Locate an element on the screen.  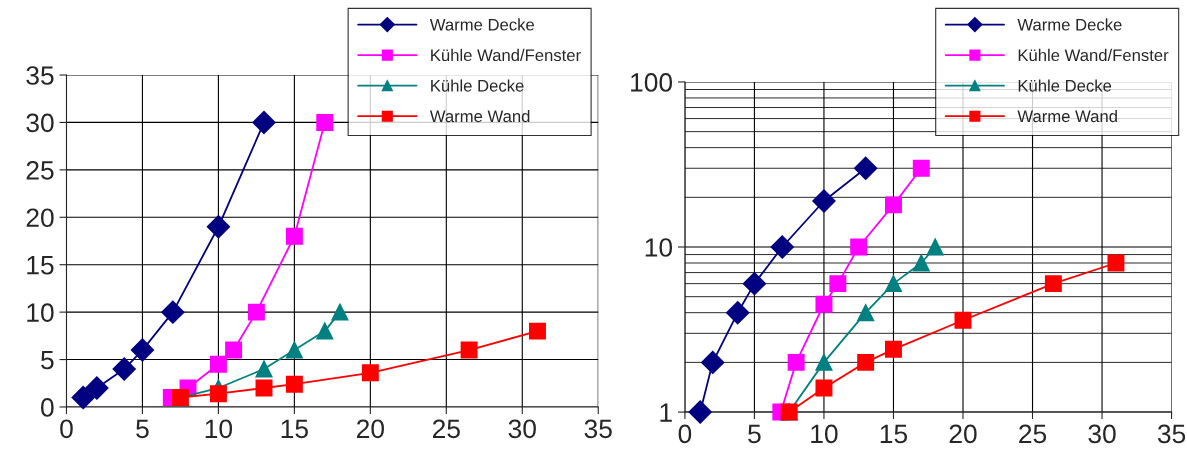
y-tick-label: 25 is located at coordinates (40, 170).